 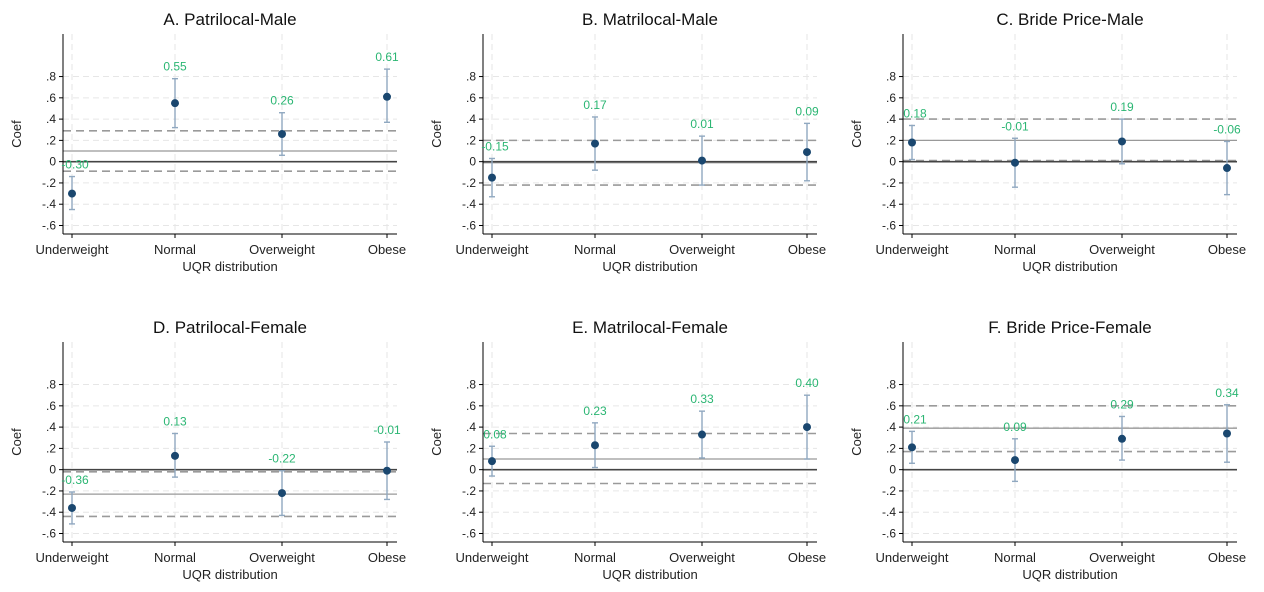 I want to click on chart-3-value-label: 0.13, so click(x=175, y=421).